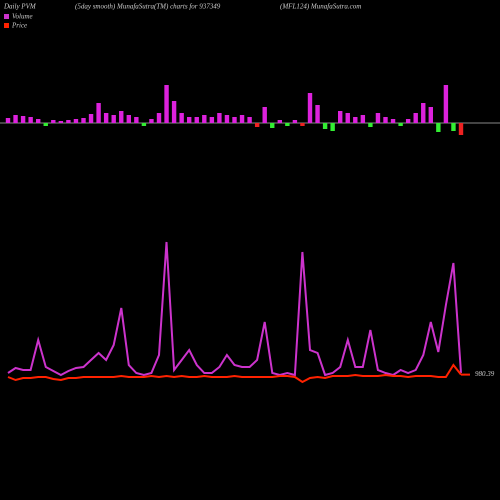 The height and width of the screenshot is (500, 500). What do you see at coordinates (485, 374) in the screenshot?
I see `value-label: 980.39` at bounding box center [485, 374].